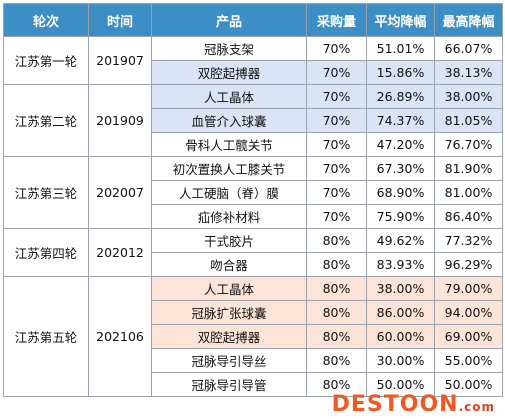 This screenshot has width=505, height=419. I want to click on avg-drop-cell: 83.93%, so click(400, 264).